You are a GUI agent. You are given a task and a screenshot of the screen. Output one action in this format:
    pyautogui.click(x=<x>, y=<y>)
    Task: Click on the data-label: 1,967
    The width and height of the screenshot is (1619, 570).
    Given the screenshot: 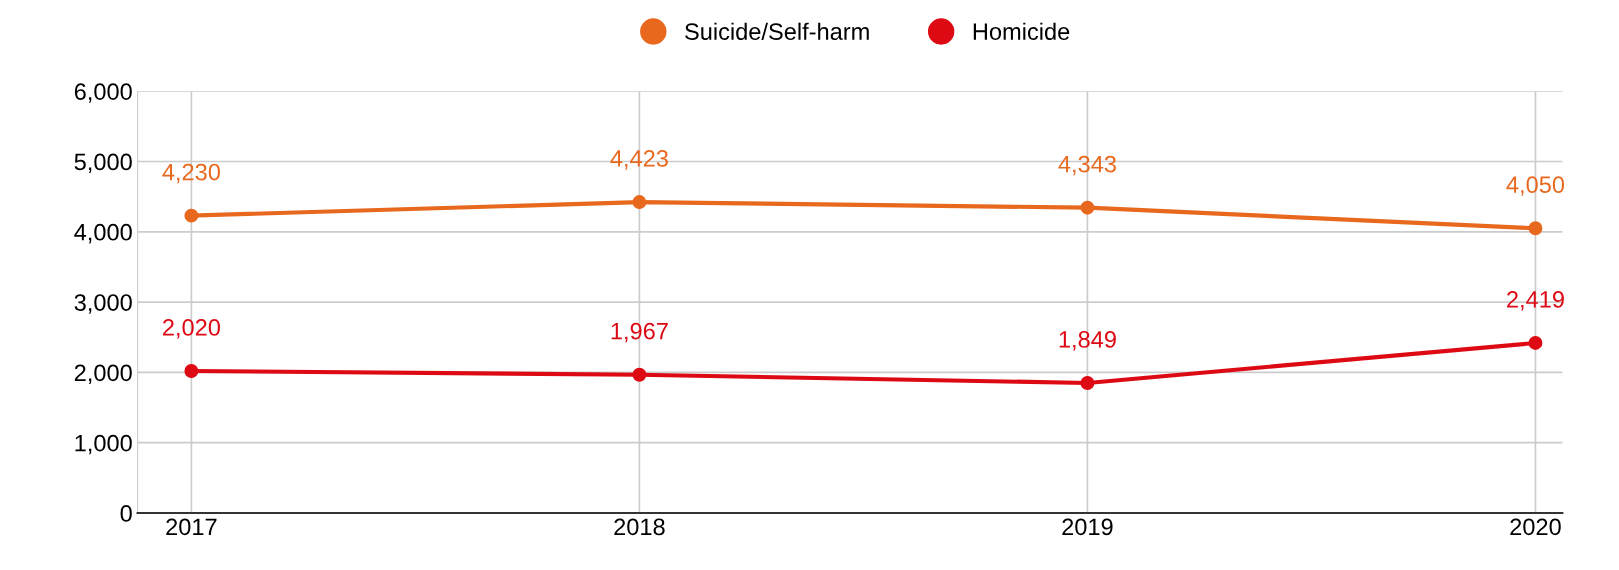 What is the action you would take?
    pyautogui.click(x=639, y=332)
    